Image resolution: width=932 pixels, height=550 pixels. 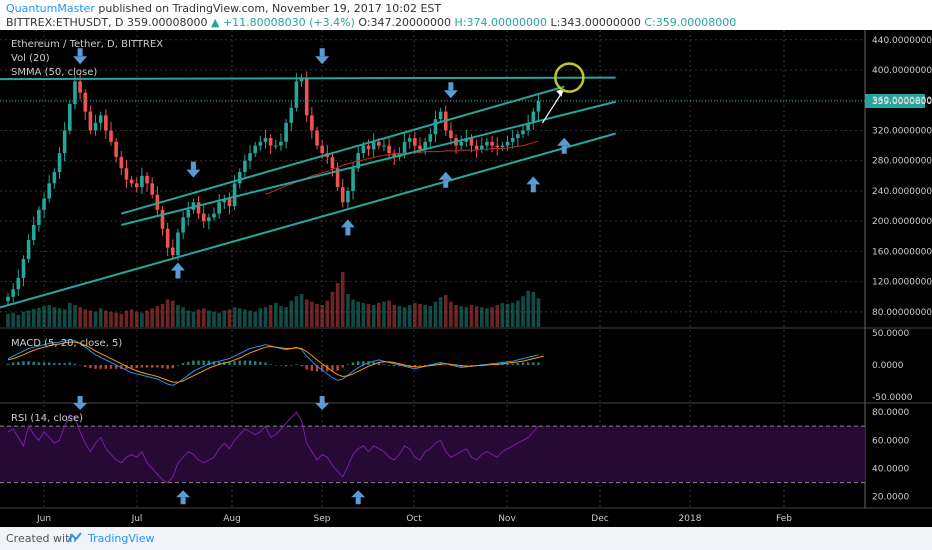 What do you see at coordinates (888, 366) in the screenshot?
I see `macd-tick-label: 0.0000` at bounding box center [888, 366].